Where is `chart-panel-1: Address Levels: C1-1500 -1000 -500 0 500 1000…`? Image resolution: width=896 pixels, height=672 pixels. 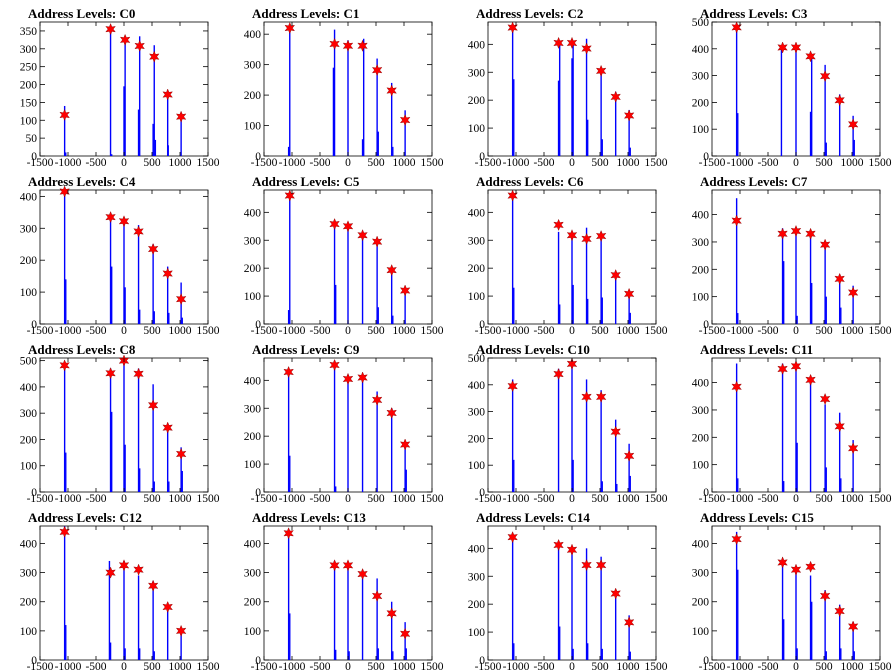 chart-panel-1: Address Levels: C1-1500 -1000 -500 0 500 1000… is located at coordinates (344, 87).